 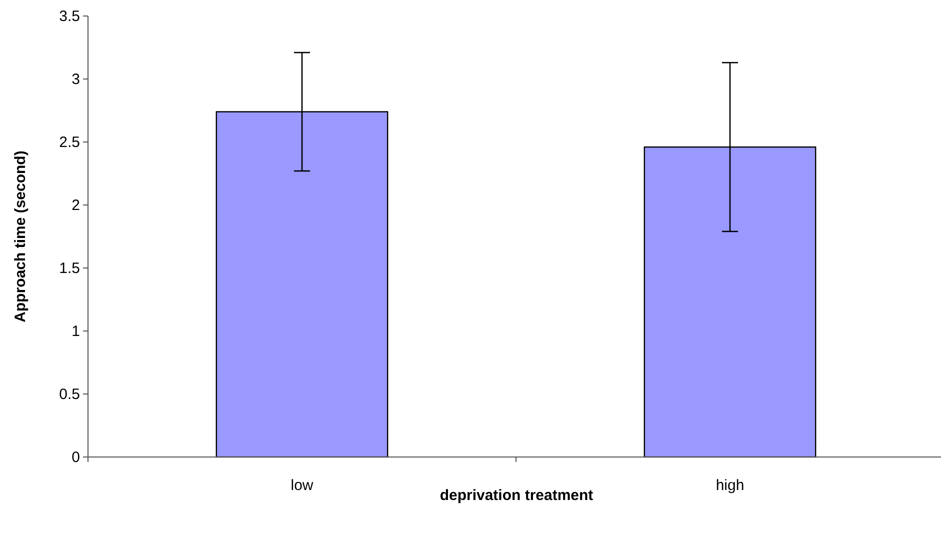 What do you see at coordinates (730, 485) in the screenshot?
I see `x-tick-label: high` at bounding box center [730, 485].